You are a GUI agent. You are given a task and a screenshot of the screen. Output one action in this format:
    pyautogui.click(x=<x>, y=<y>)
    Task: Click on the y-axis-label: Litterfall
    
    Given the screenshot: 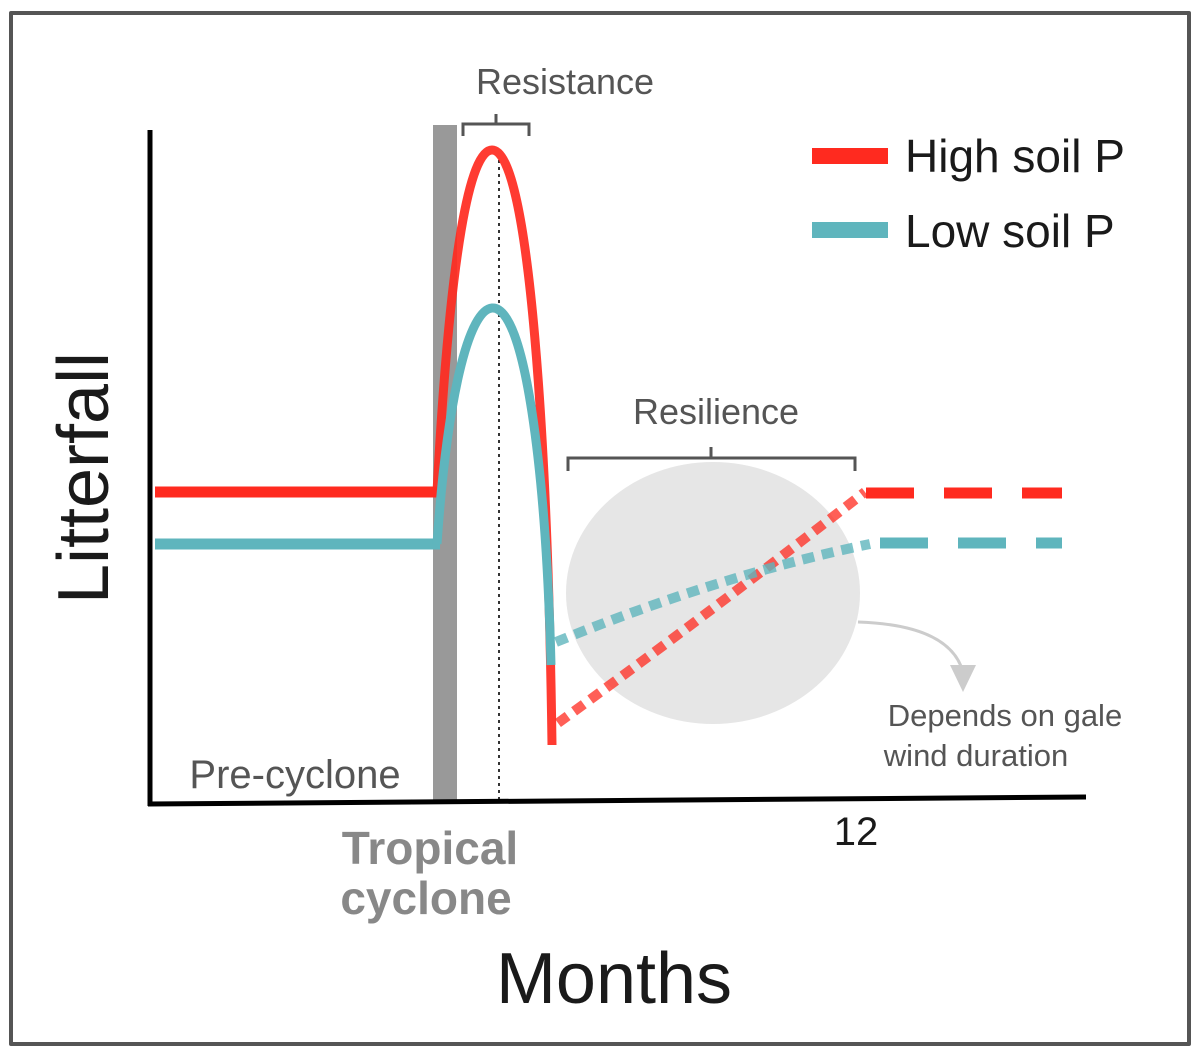 What is the action you would take?
    pyautogui.click(x=84, y=478)
    